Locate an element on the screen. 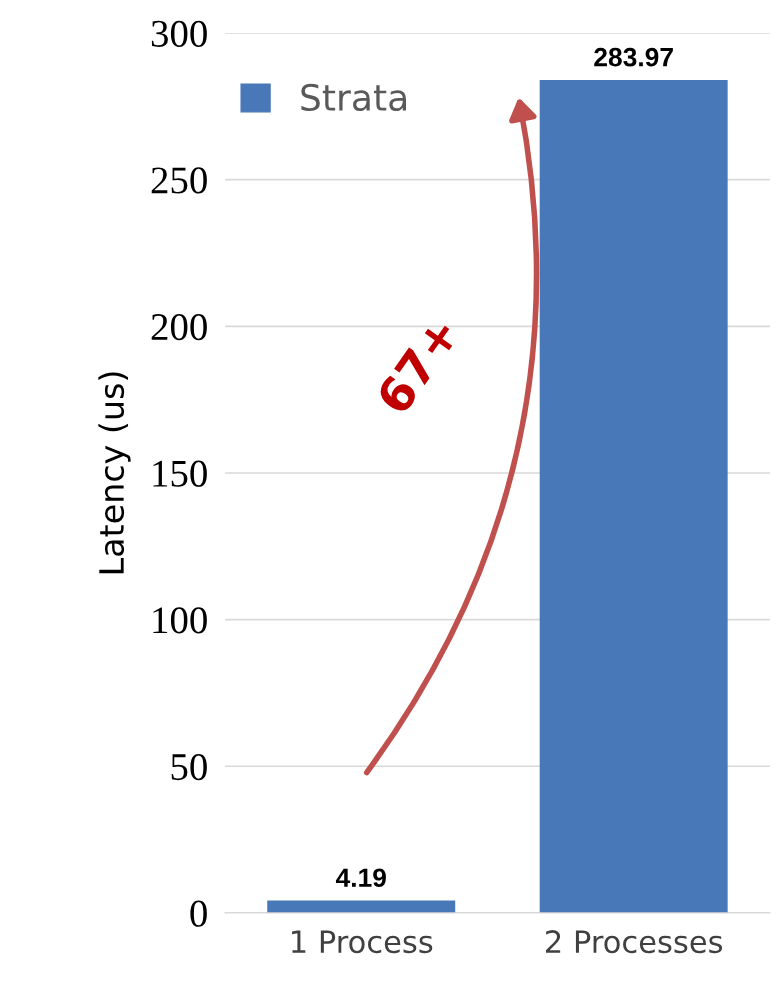  y-tick-label: 150 is located at coordinates (180, 473).